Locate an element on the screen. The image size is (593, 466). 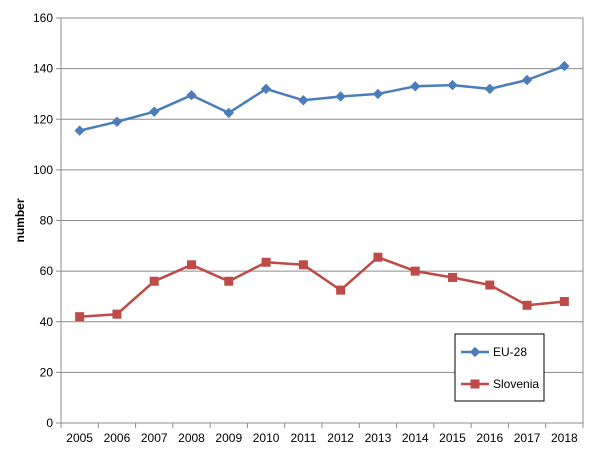
x-tick-label: 2007 is located at coordinates (154, 438).